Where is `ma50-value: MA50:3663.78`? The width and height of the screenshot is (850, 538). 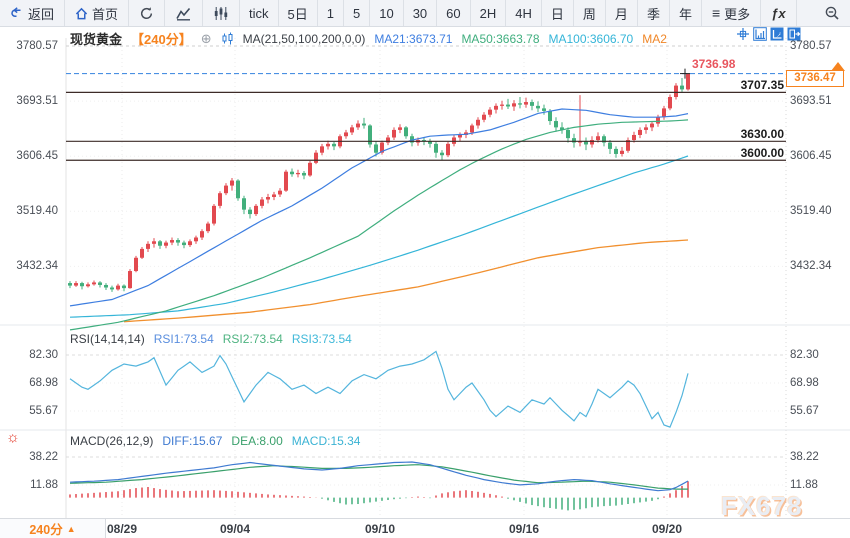 ma50-value: MA50:3663.78 is located at coordinates (500, 38).